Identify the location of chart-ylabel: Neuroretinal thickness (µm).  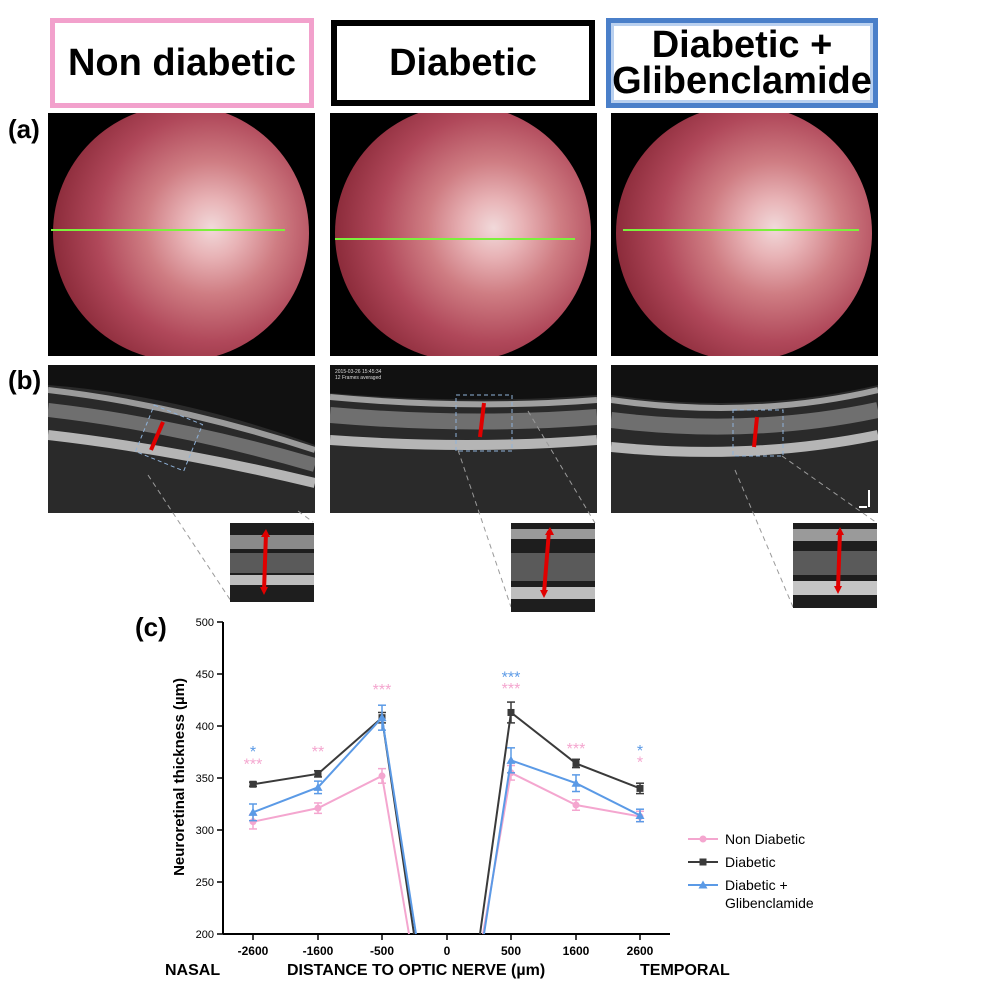
(179, 777).